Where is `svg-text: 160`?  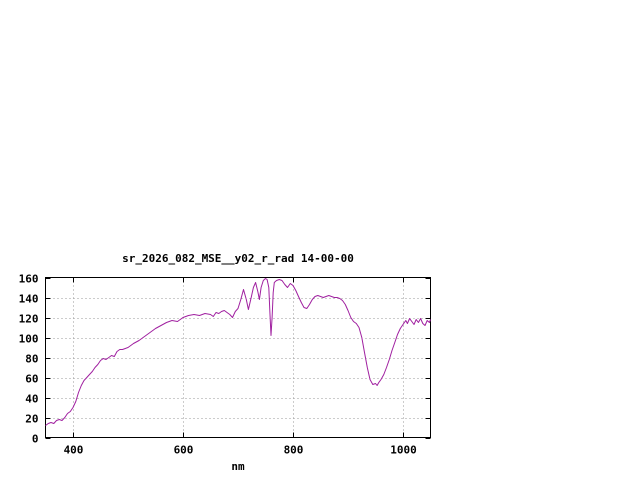
svg-text: 160 is located at coordinates (29, 279).